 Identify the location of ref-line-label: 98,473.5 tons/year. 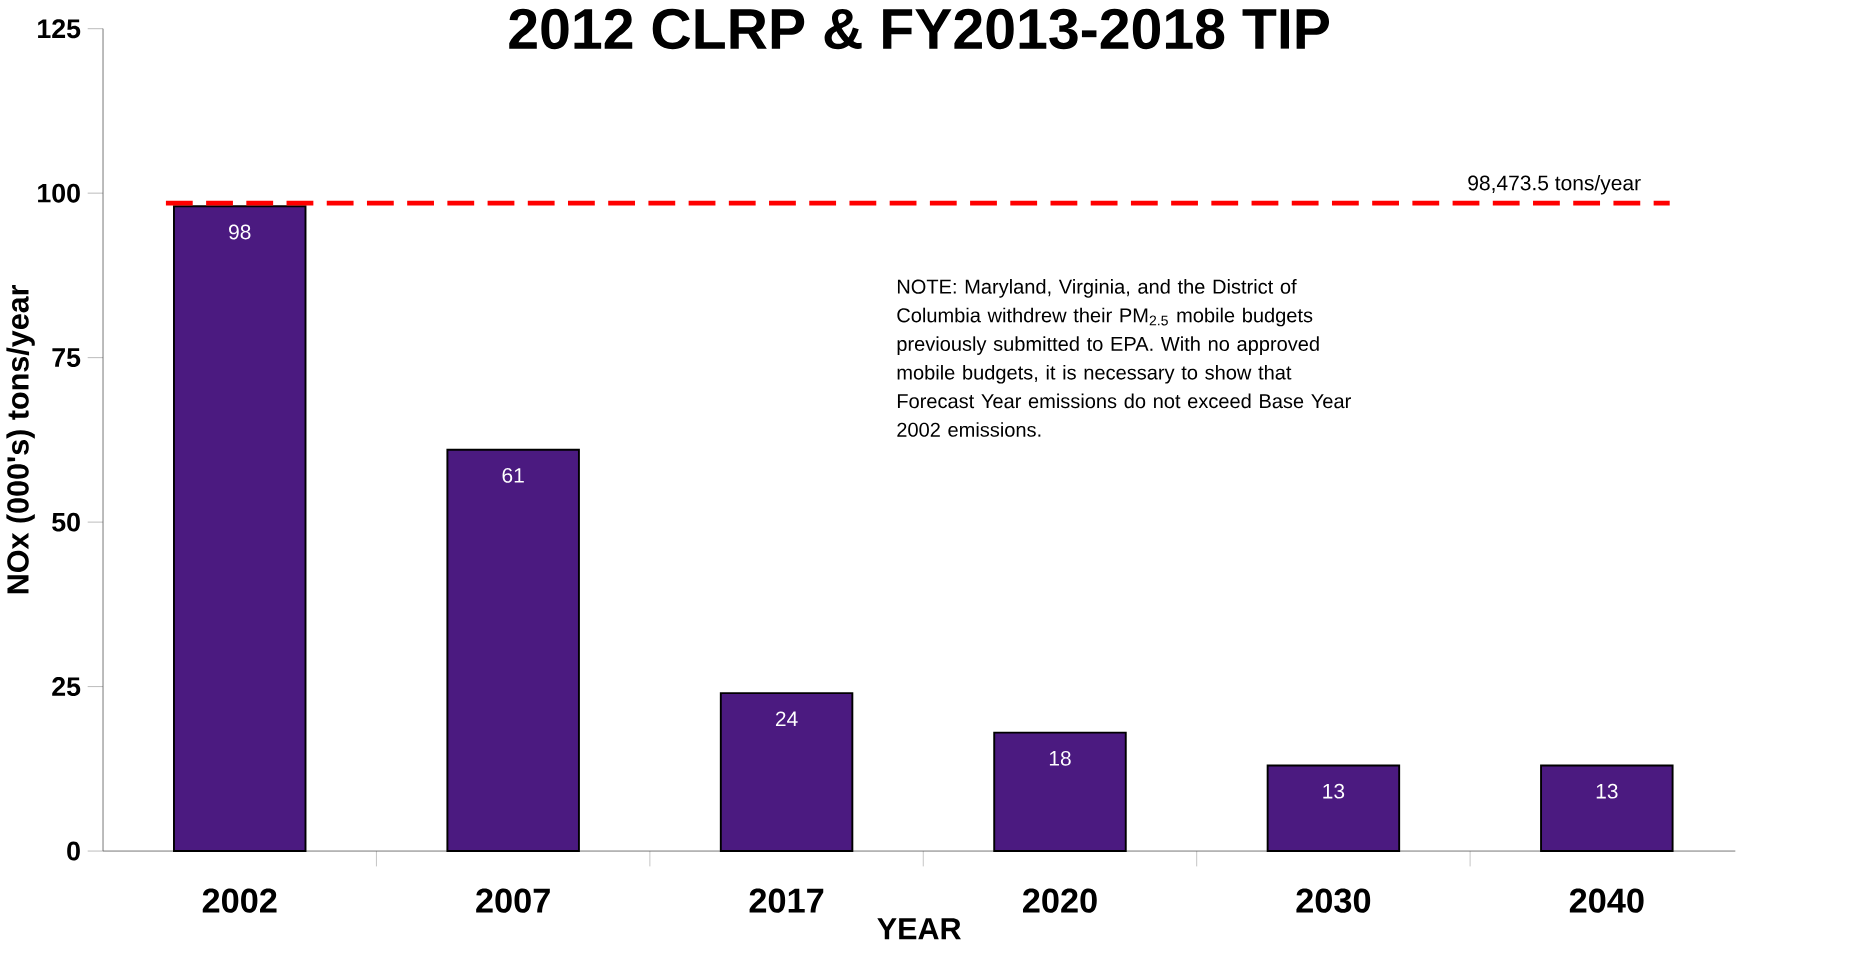
(1554, 185).